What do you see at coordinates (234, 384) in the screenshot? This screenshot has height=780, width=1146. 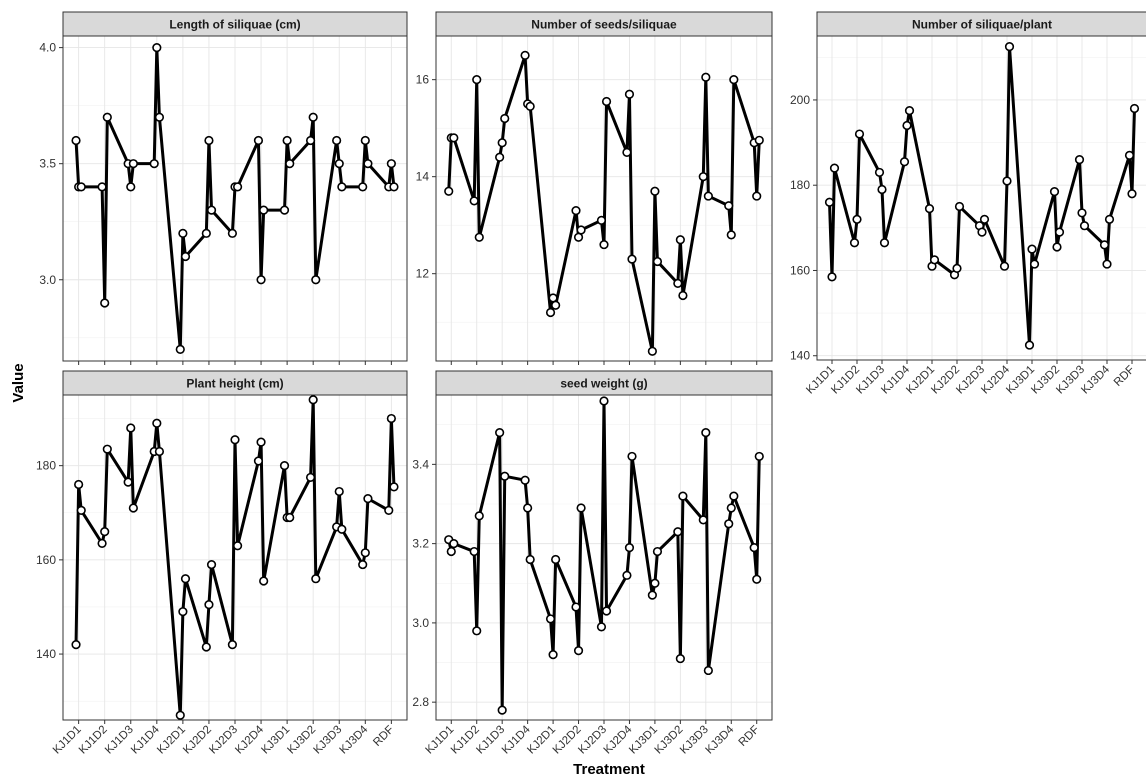 I see `panel-title: Plant height (cm)` at bounding box center [234, 384].